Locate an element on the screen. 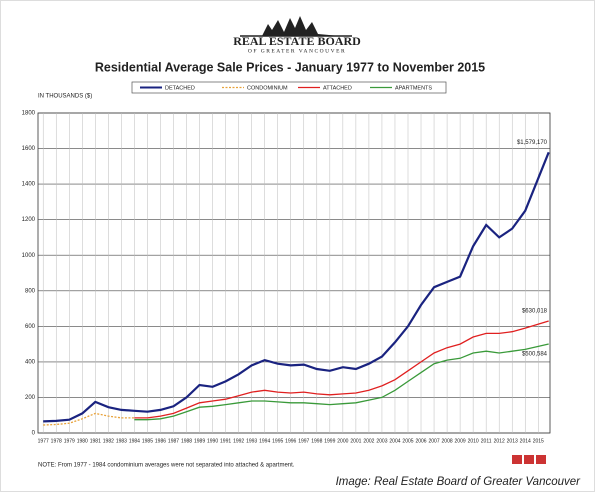 The width and height of the screenshot is (595, 492). x-tick-label: 2000 is located at coordinates (342, 441).